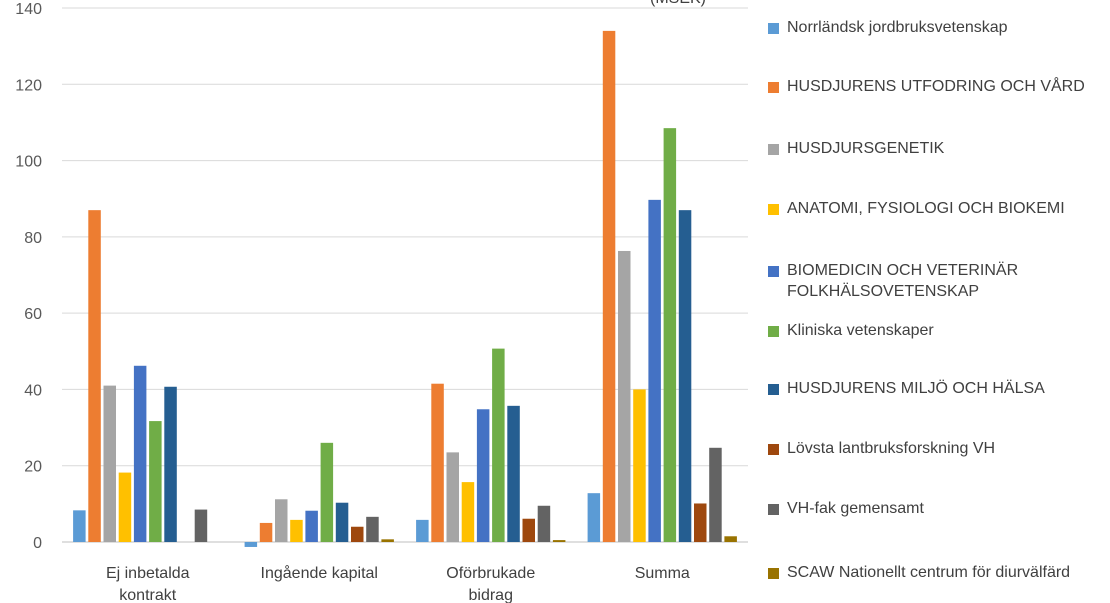 The height and width of the screenshot is (603, 1110). Describe the element at coordinates (319, 573) in the screenshot. I see `x-tick-label: Ingående kapital` at that location.